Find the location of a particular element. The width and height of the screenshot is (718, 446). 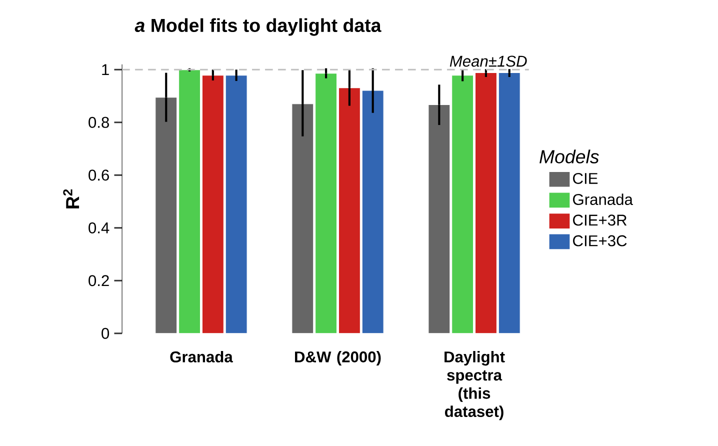

x-tick-label: Granada is located at coordinates (201, 356).